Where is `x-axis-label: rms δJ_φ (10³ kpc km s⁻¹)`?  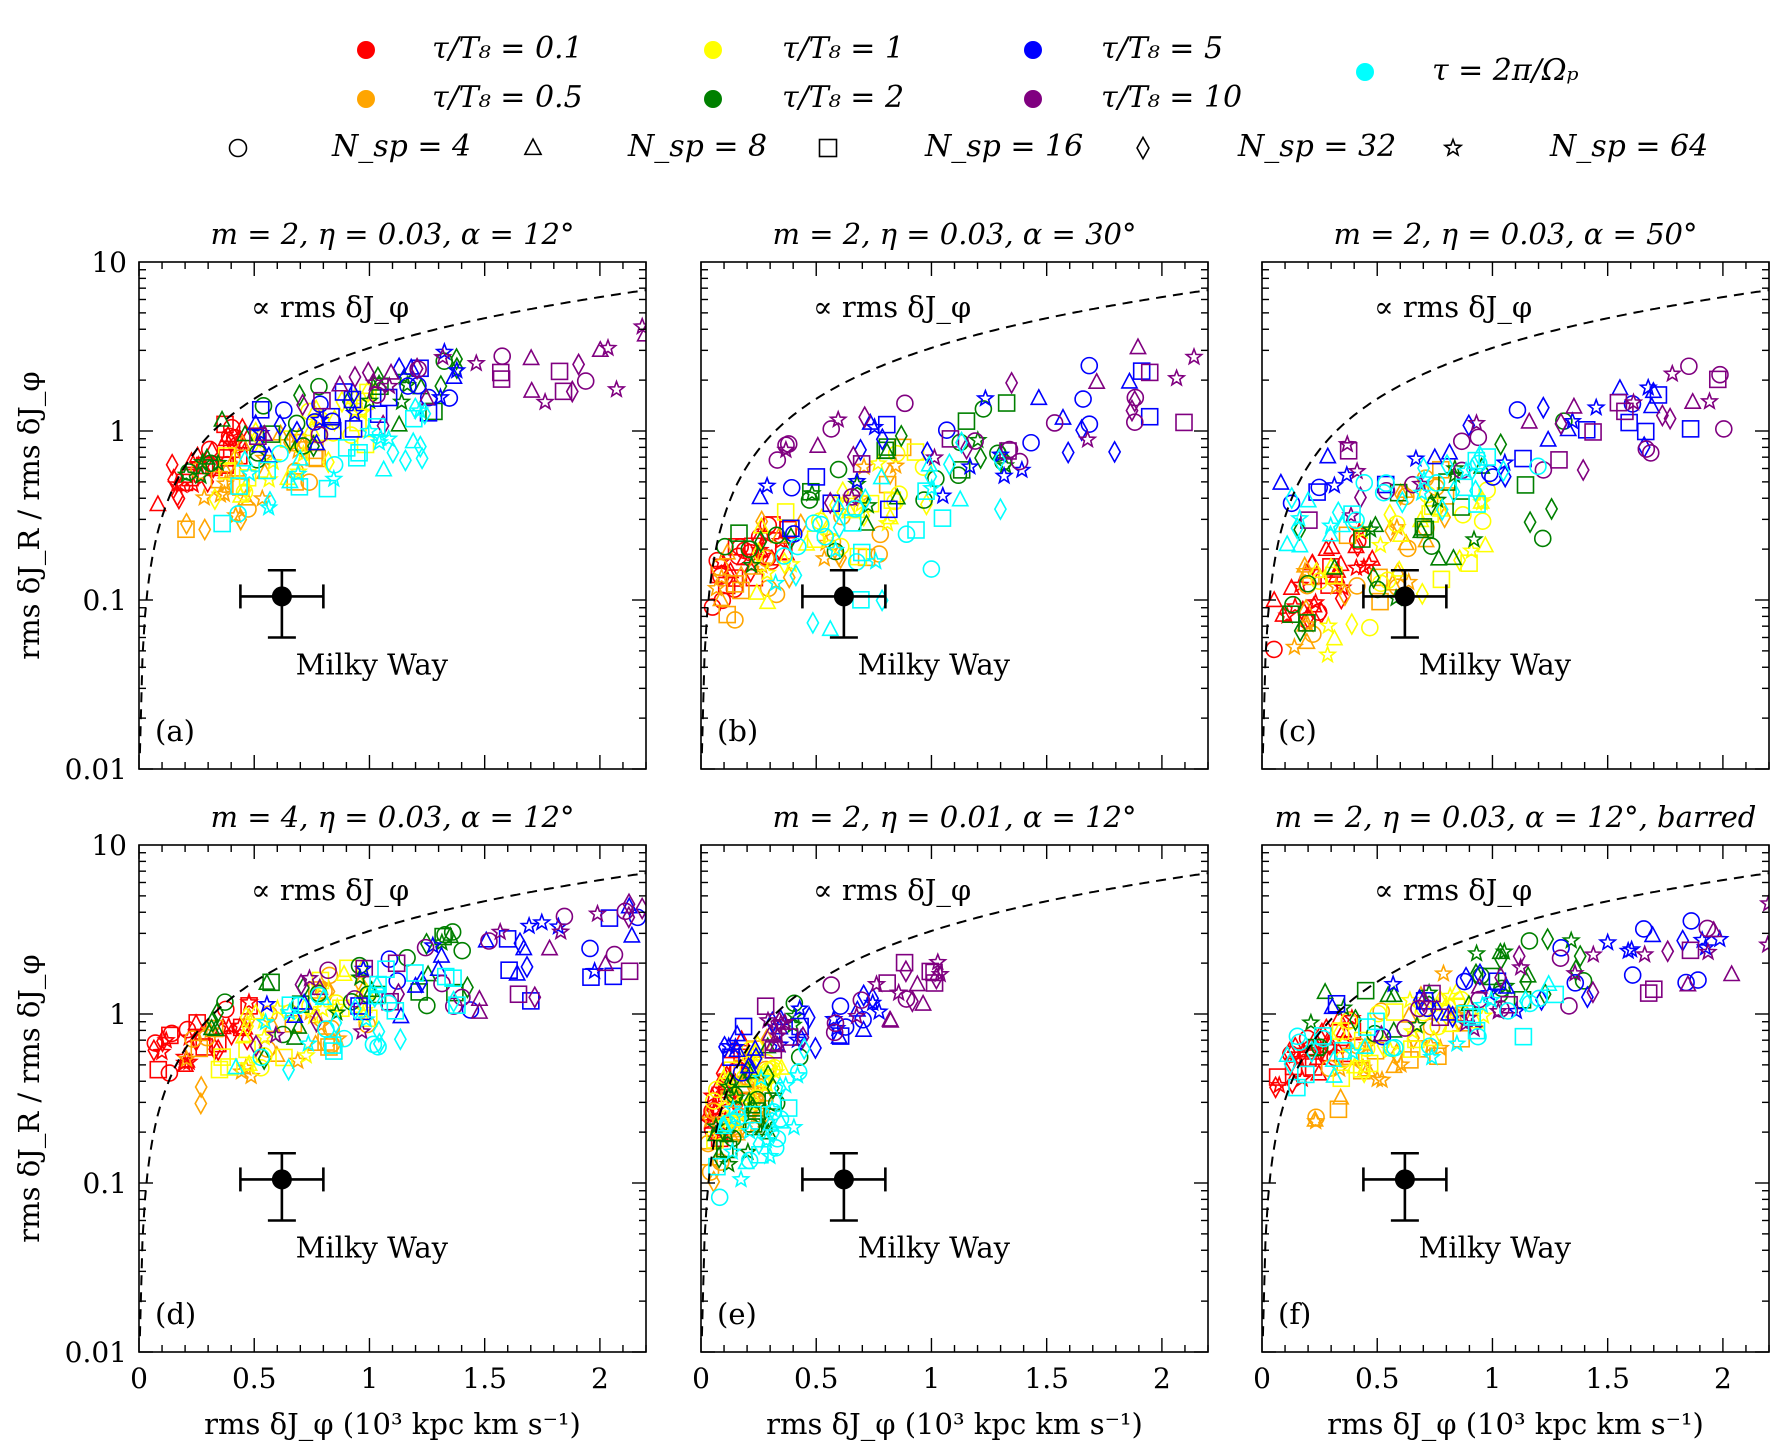 x-axis-label: rms δJ_φ (10³ kpc km s⁻¹) is located at coordinates (392, 1424).